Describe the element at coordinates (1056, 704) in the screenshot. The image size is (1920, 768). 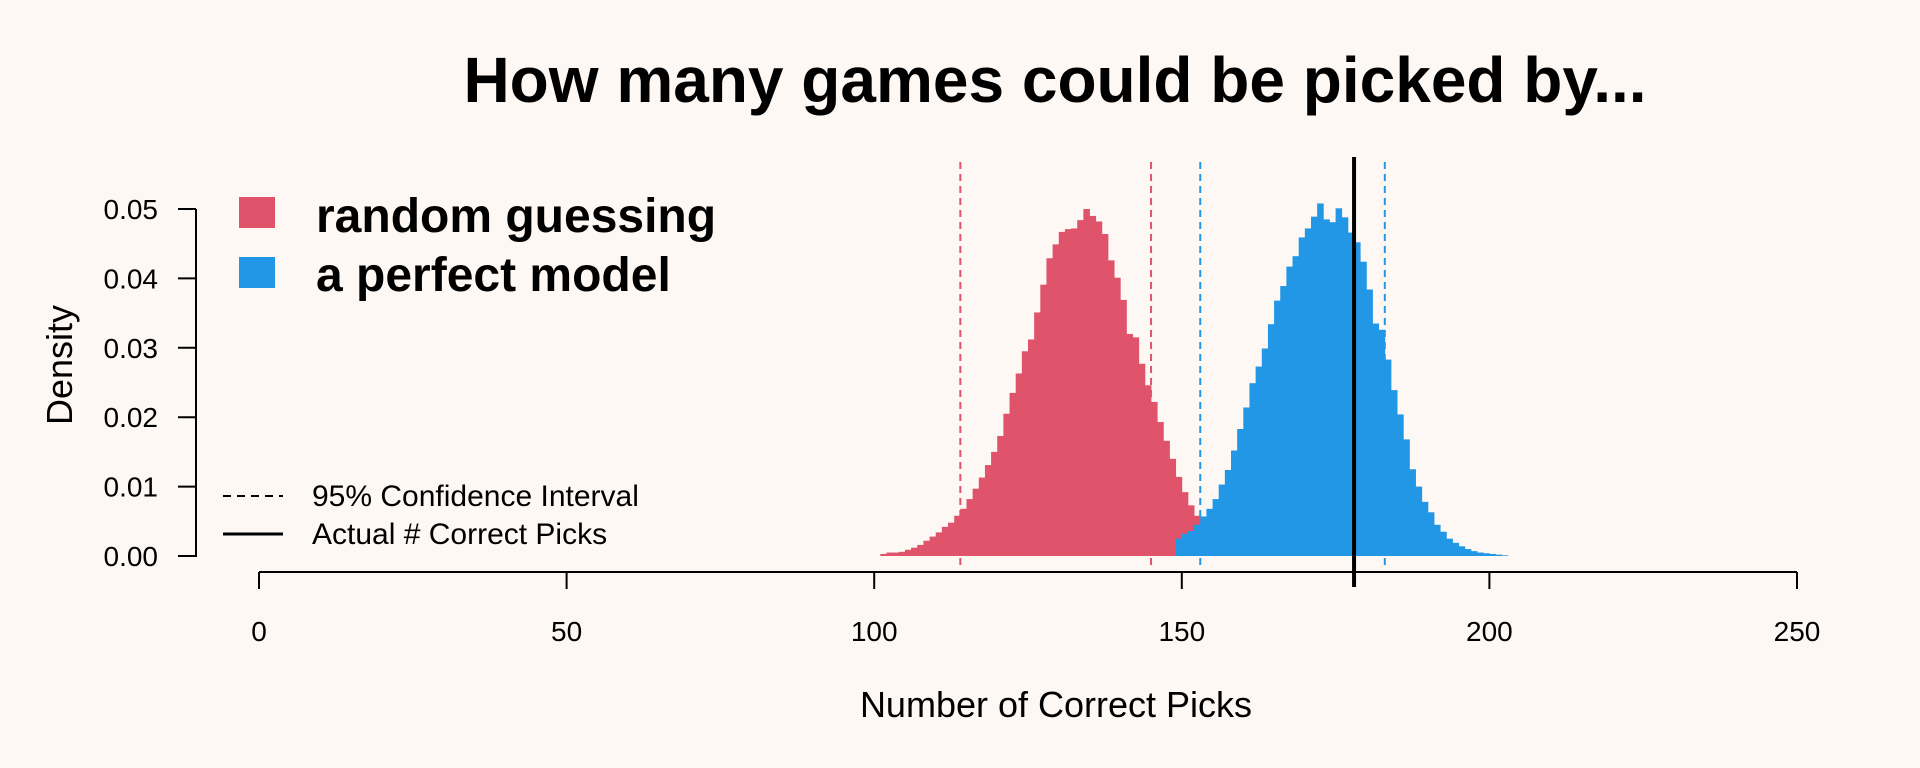
I see `x-axis-label: Number of Correct Picks` at that location.